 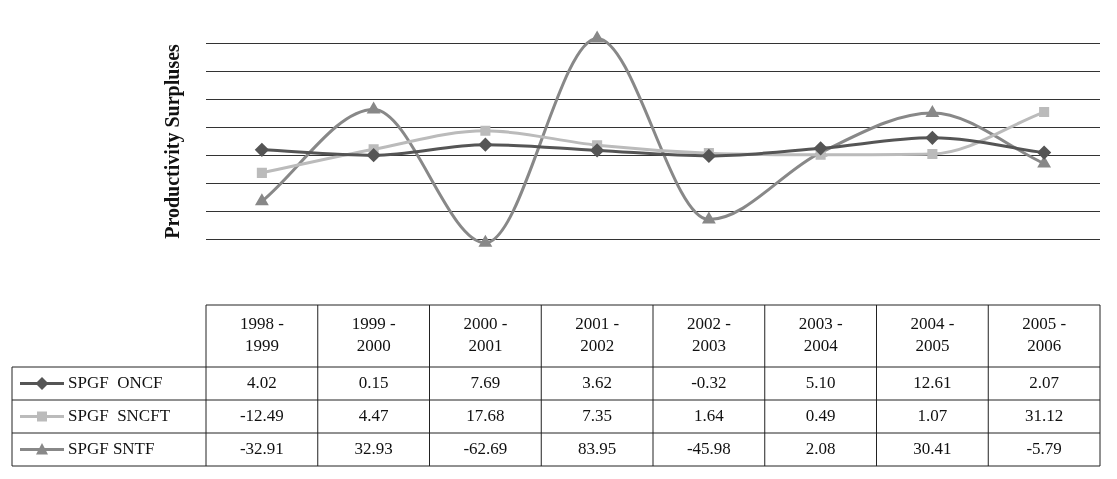 What do you see at coordinates (111, 448) in the screenshot?
I see `legend-label: SPGF SNTF` at bounding box center [111, 448].